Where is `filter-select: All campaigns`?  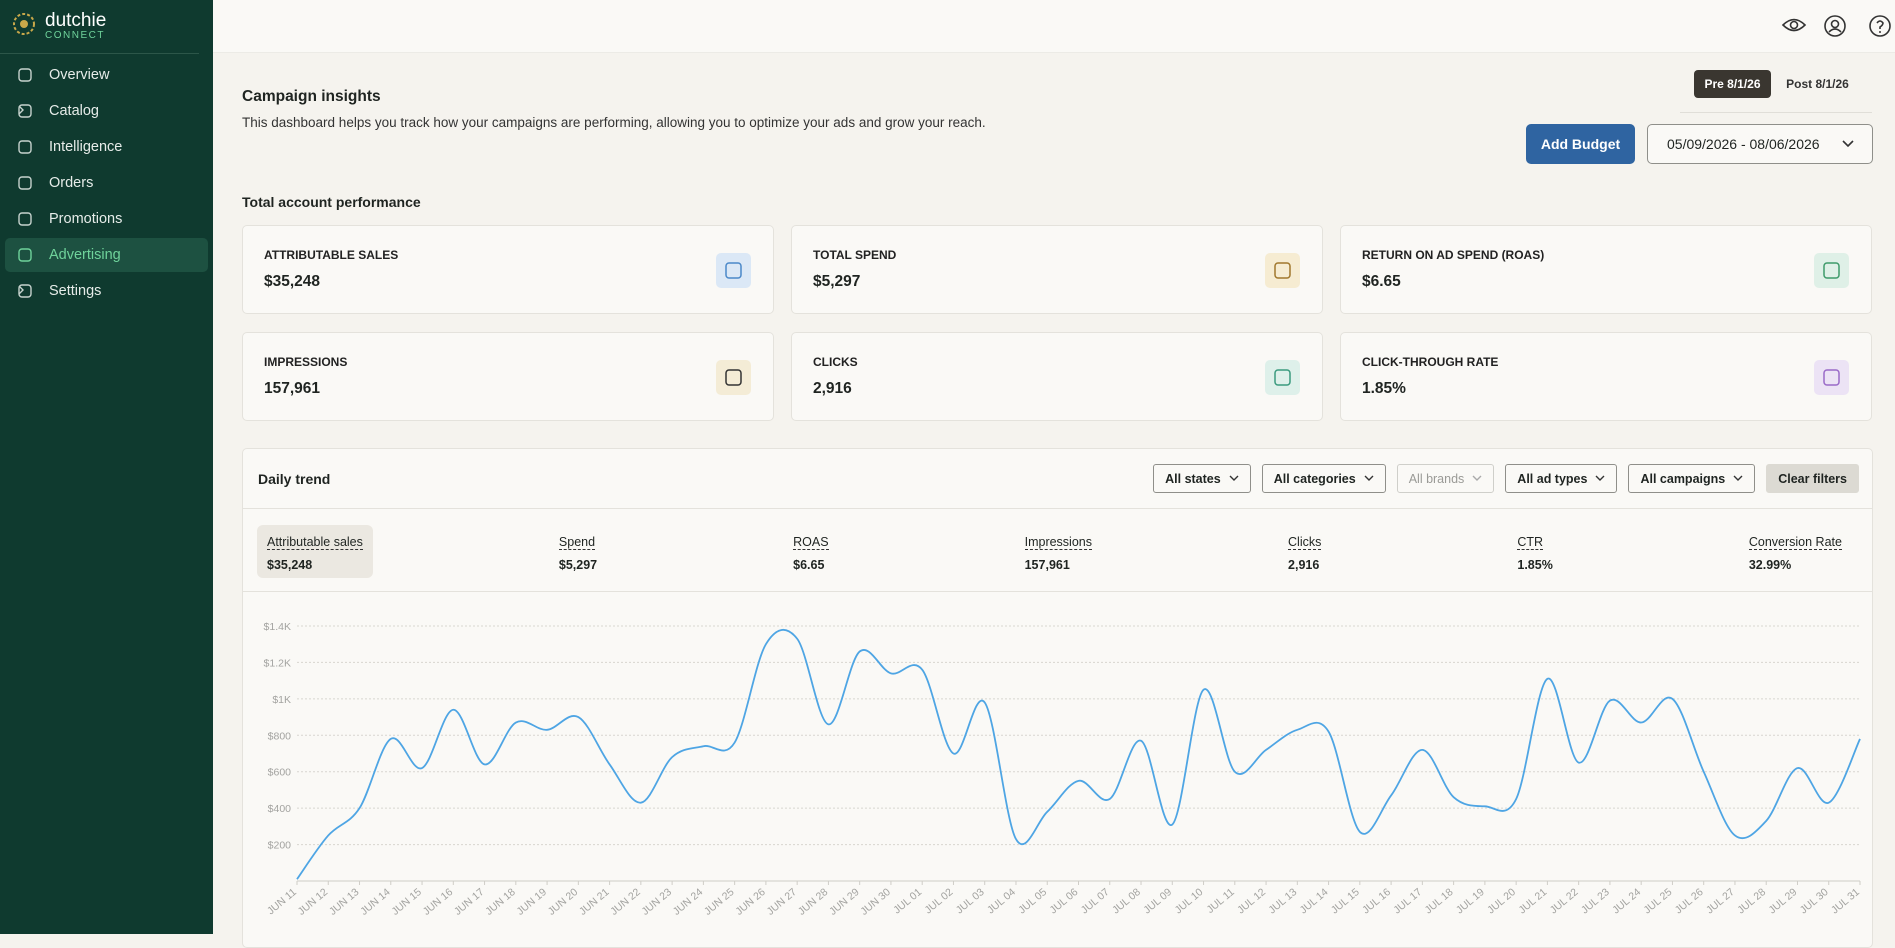
filter-select: All campaigns is located at coordinates (1692, 478).